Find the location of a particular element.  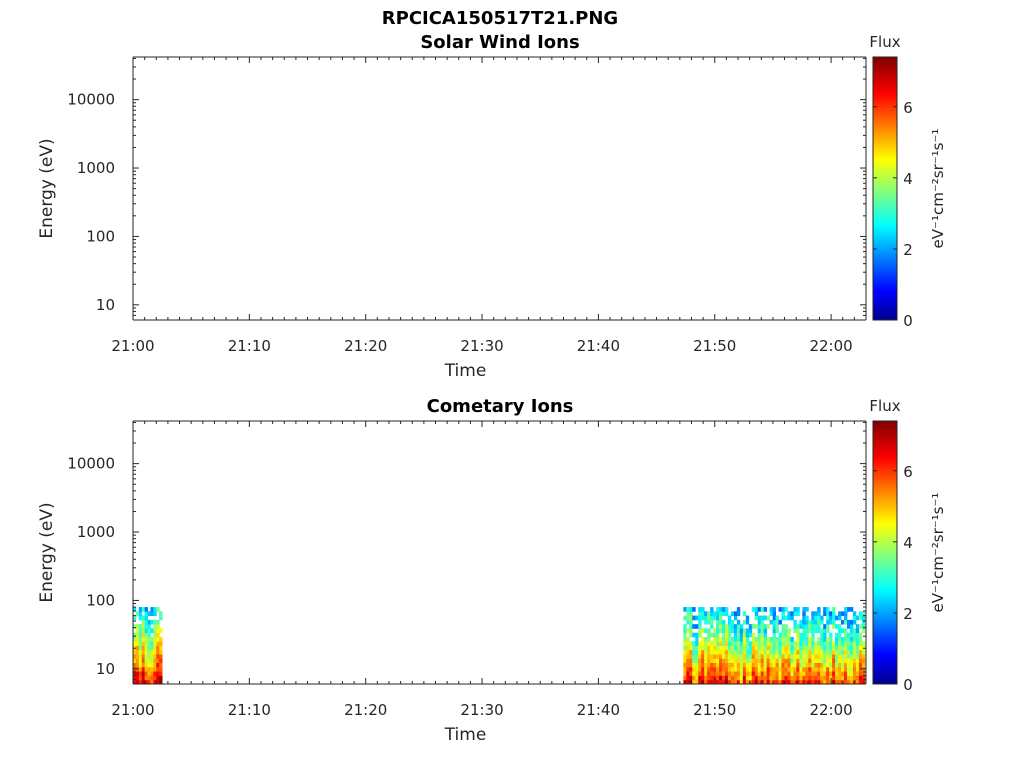

spectrogram-data is located at coordinates (499, 646).